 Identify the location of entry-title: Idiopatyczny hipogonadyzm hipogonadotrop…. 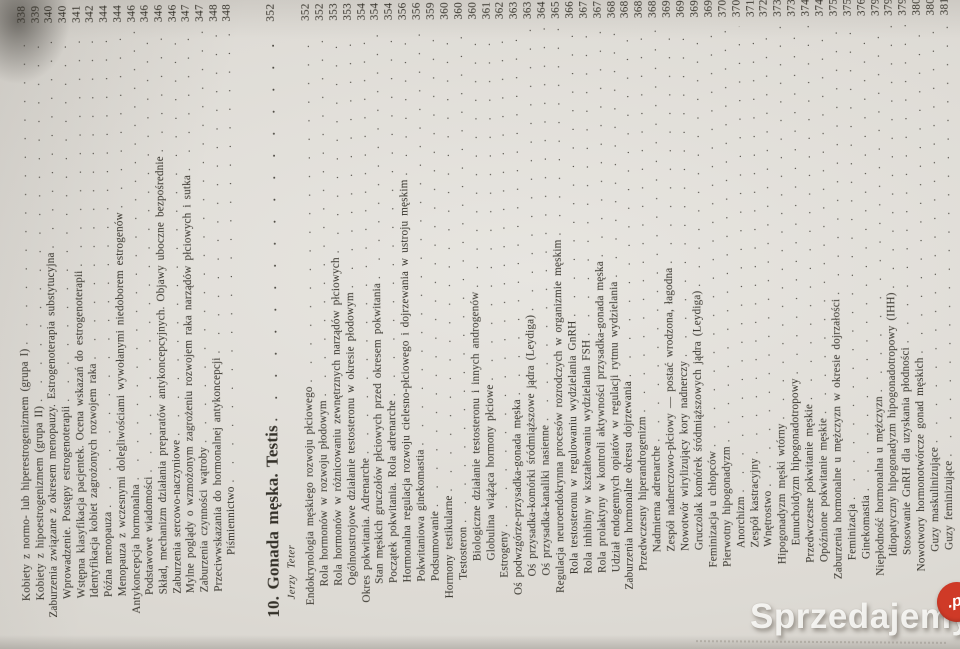
(892, 424).